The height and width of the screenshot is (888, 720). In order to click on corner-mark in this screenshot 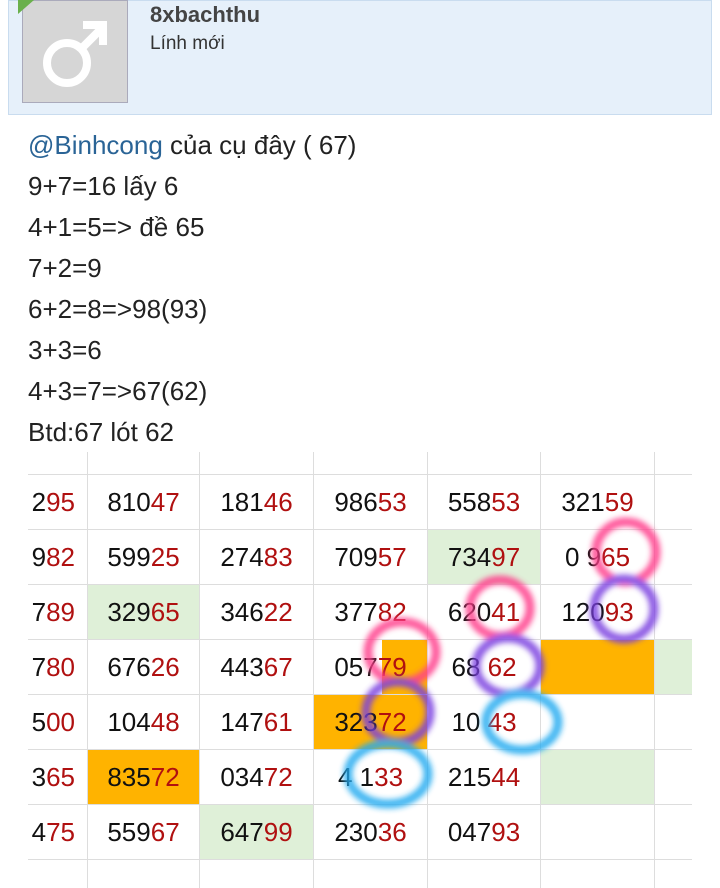, I will do `click(26, 7)`.